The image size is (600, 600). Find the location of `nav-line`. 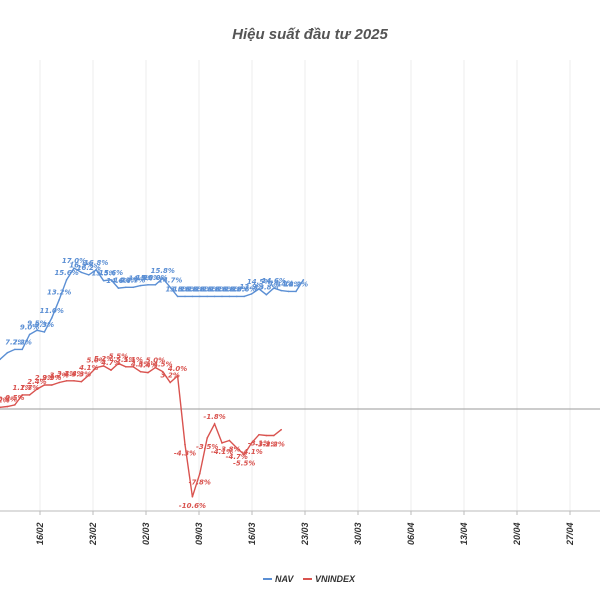

nav-line is located at coordinates (152, 313).